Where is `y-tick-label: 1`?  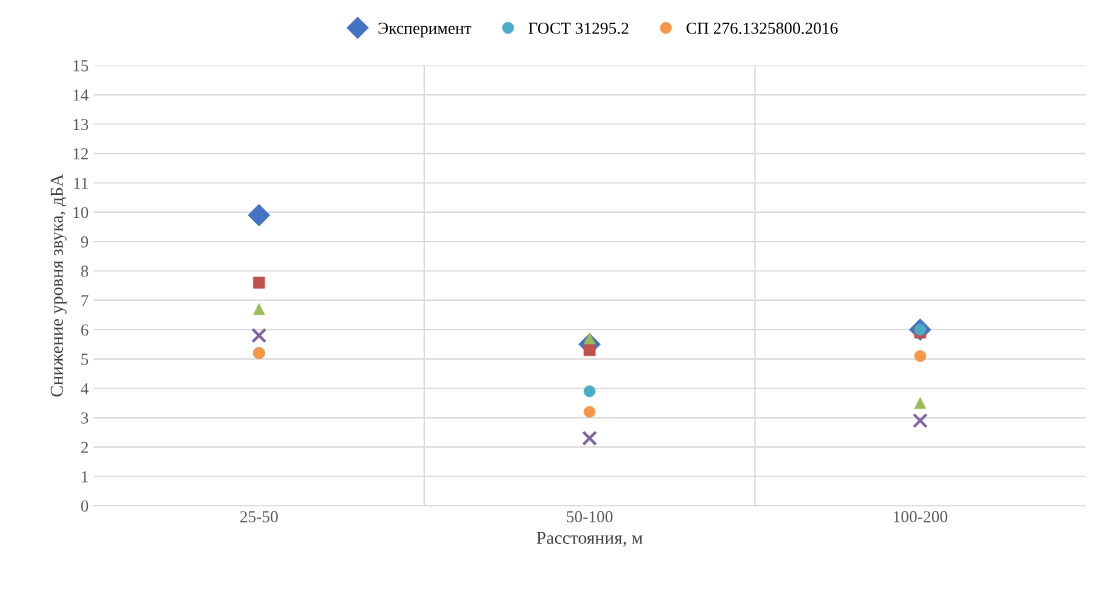
y-tick-label: 1 is located at coordinates (84, 477).